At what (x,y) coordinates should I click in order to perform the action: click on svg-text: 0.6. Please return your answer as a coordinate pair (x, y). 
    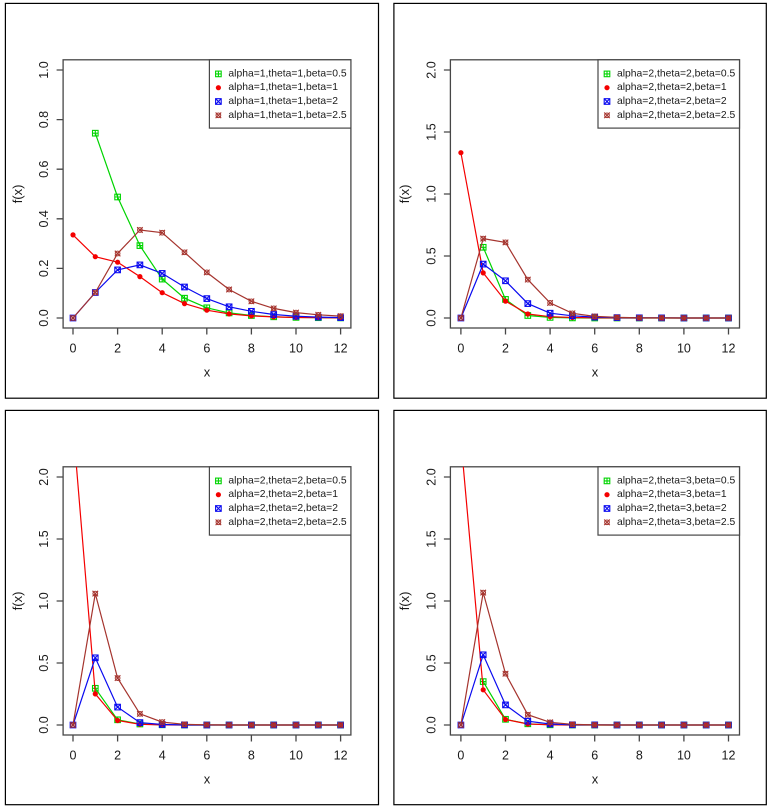
    Looking at the image, I should click on (44, 168).